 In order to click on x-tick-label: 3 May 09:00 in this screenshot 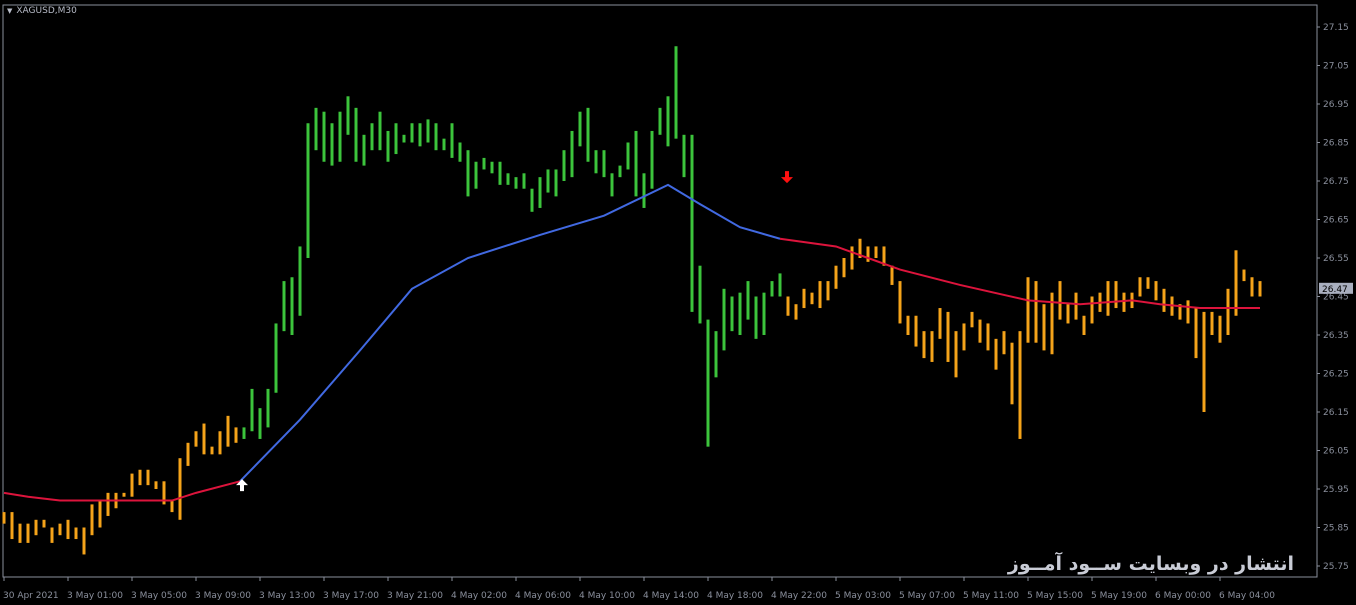, I will do `click(223, 596)`.